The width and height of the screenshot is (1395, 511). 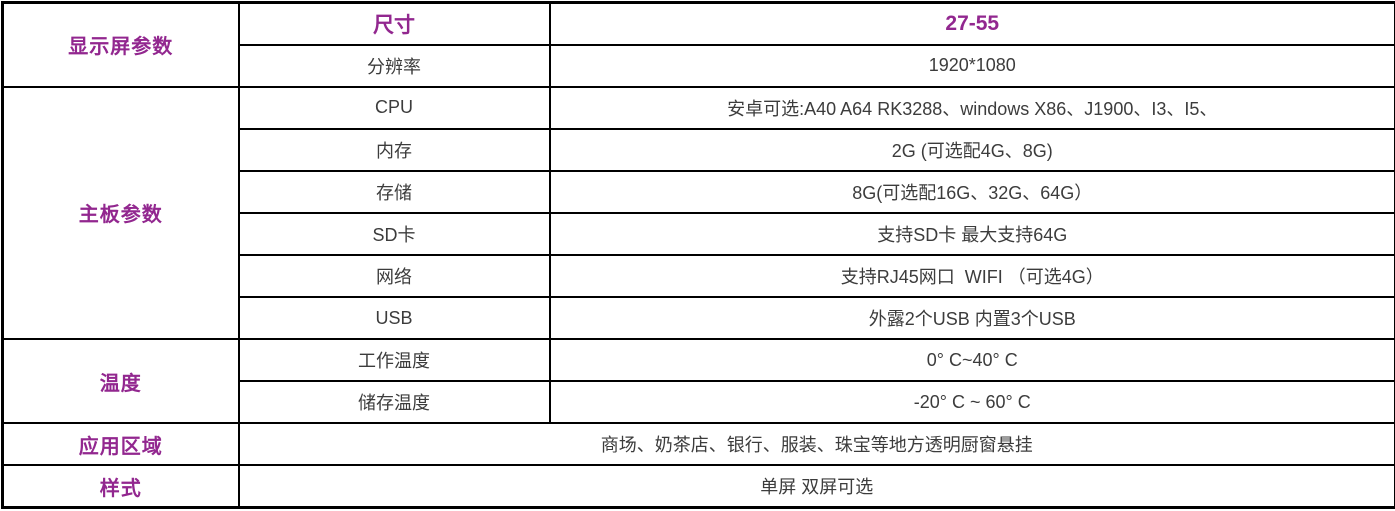 I want to click on table-row: 应用区域 商场、奶茶店、银行、服装、珠宝等地方透明厨窗悬挂, so click(x=699, y=444).